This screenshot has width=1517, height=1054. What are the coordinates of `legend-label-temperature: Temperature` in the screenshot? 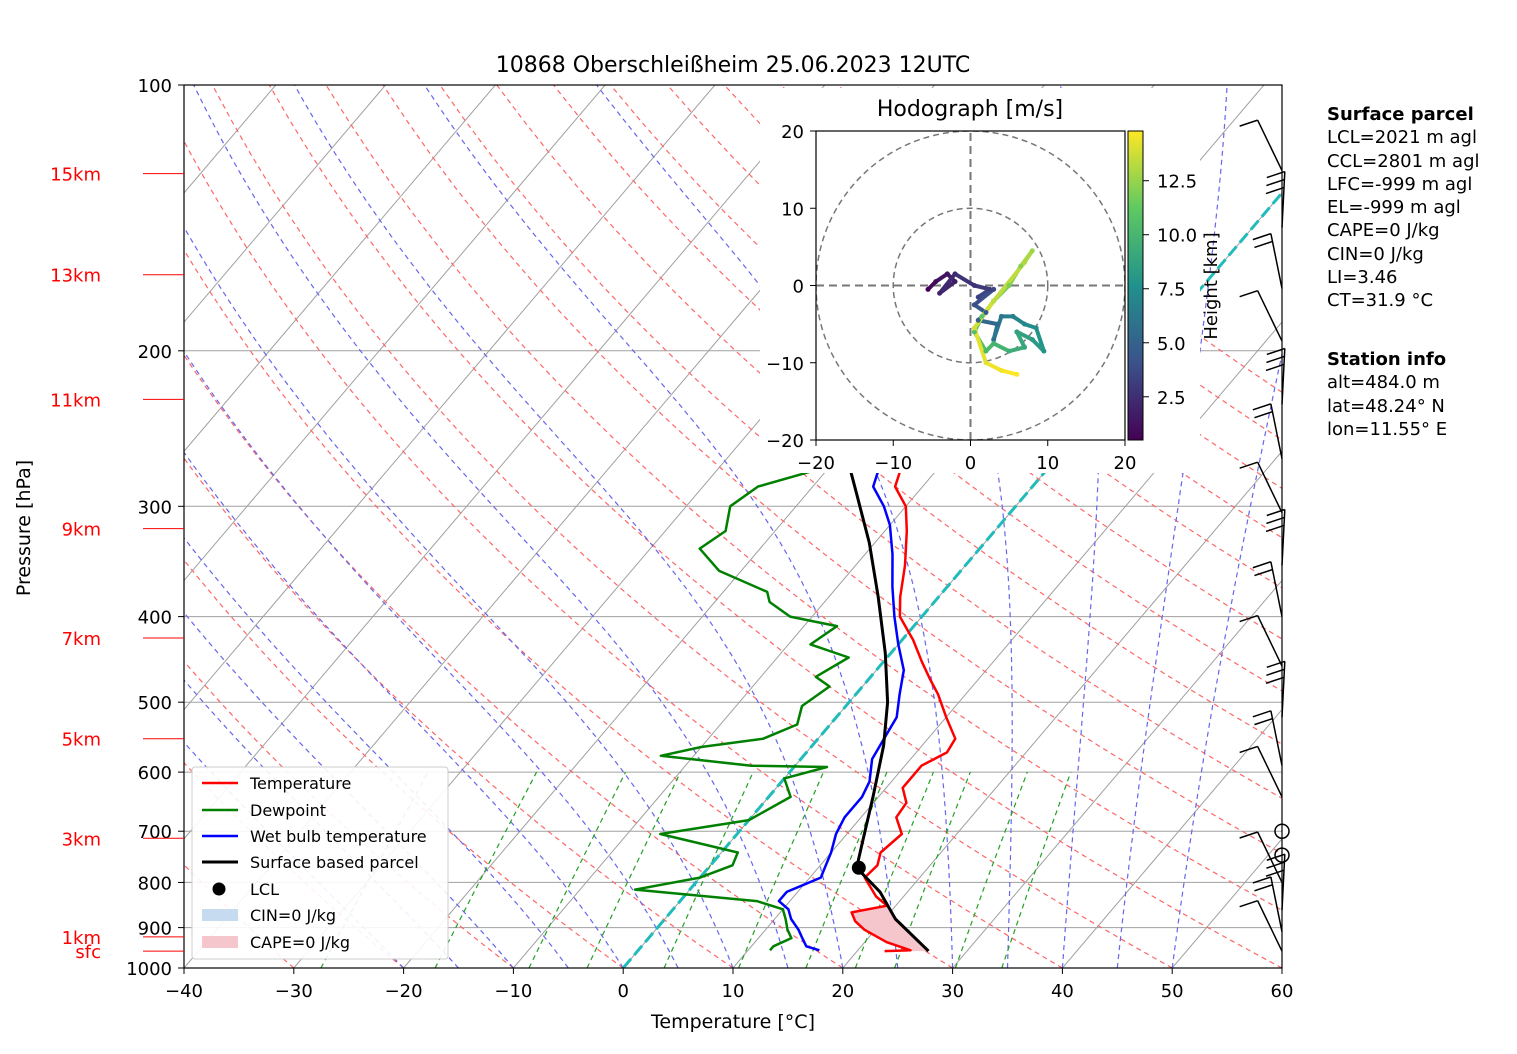 It's located at (300, 783).